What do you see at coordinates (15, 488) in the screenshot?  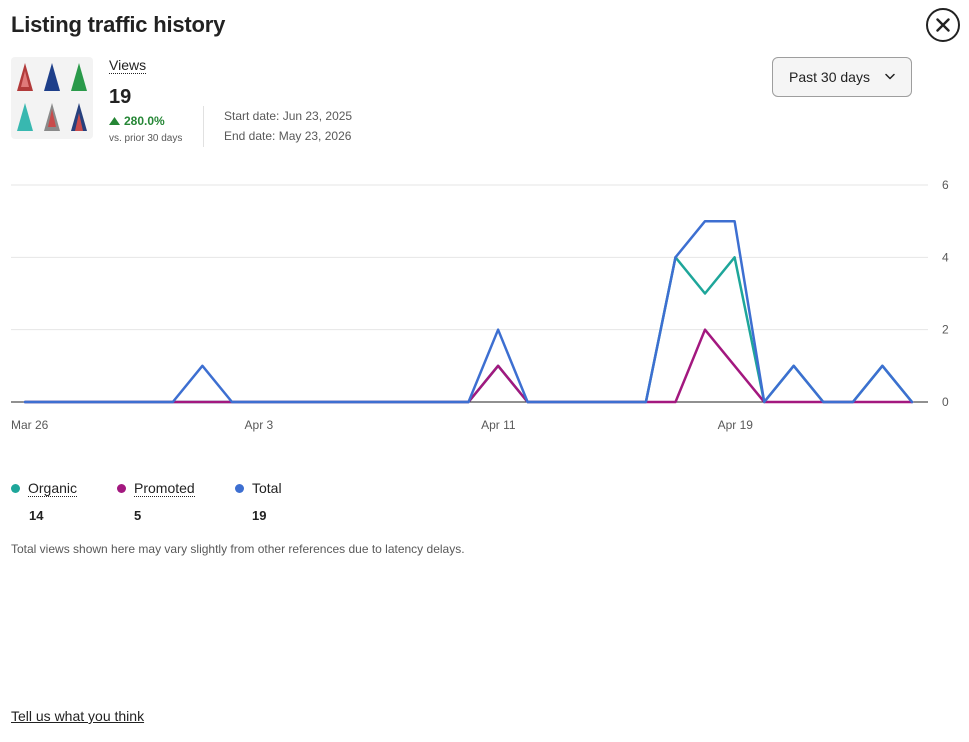 I see `organic-dot` at bounding box center [15, 488].